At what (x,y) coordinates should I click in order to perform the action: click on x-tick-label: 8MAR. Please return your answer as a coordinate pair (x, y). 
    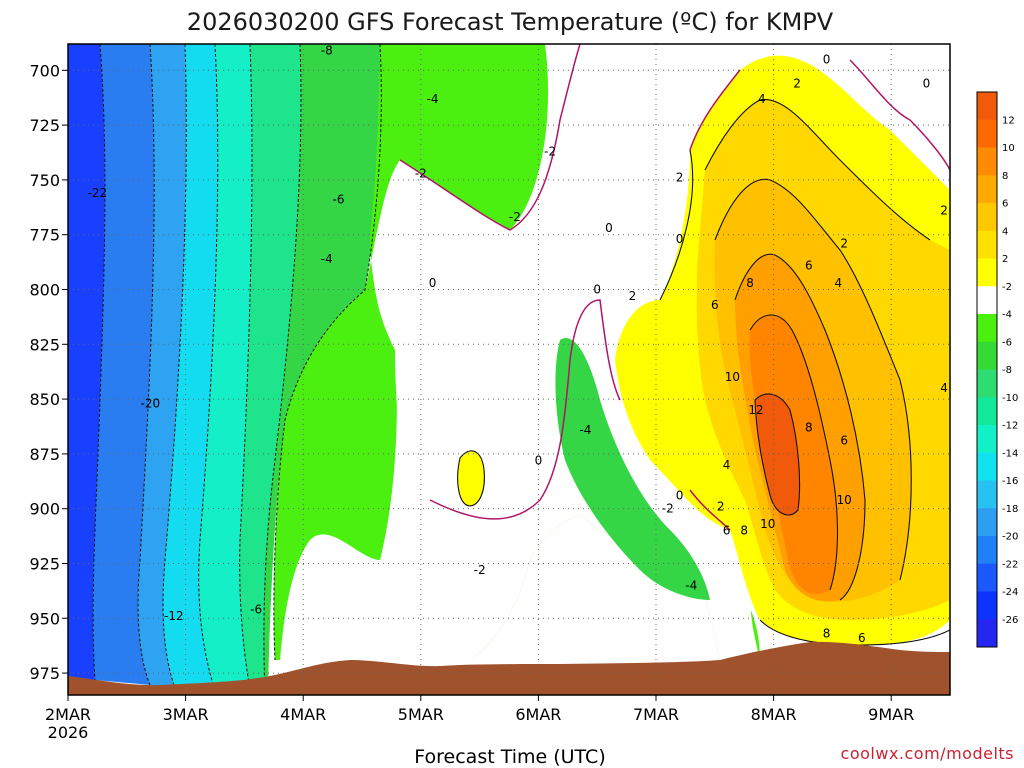
    Looking at the image, I should click on (774, 714).